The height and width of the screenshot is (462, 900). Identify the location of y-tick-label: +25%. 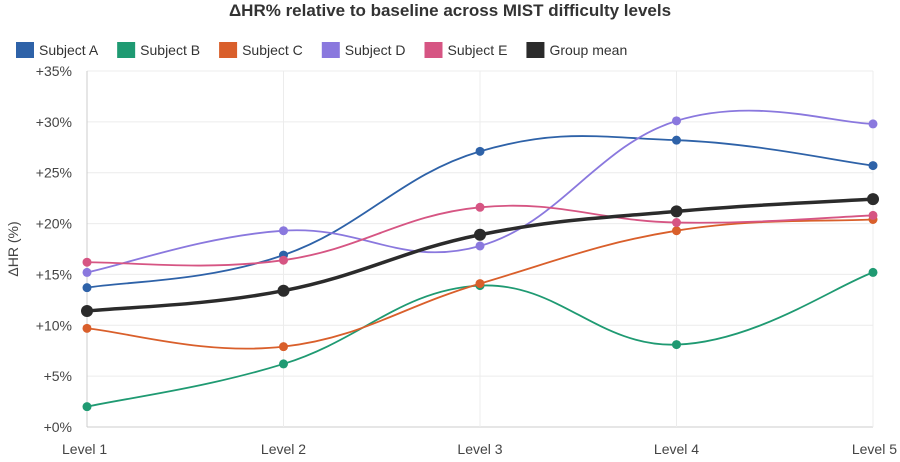
(54, 173).